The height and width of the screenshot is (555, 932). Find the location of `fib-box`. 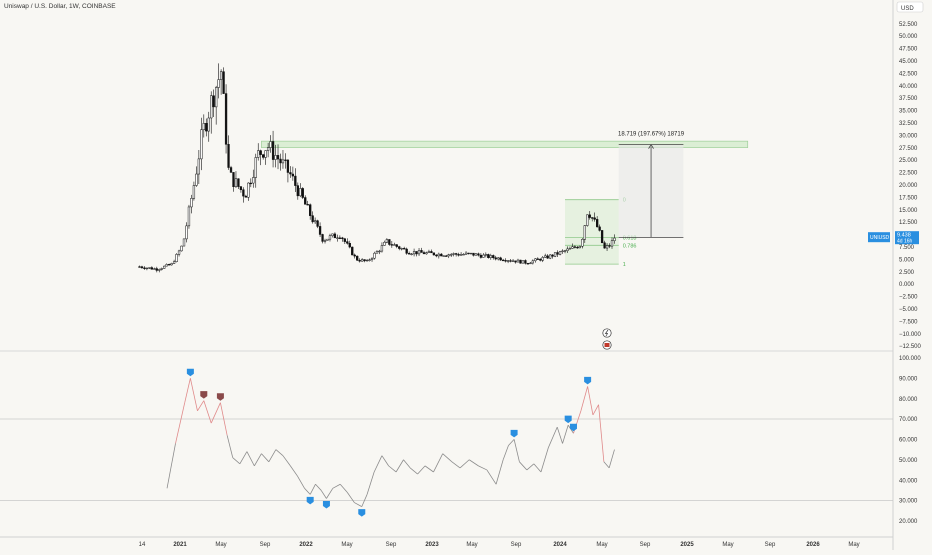

fib-box is located at coordinates (592, 232).